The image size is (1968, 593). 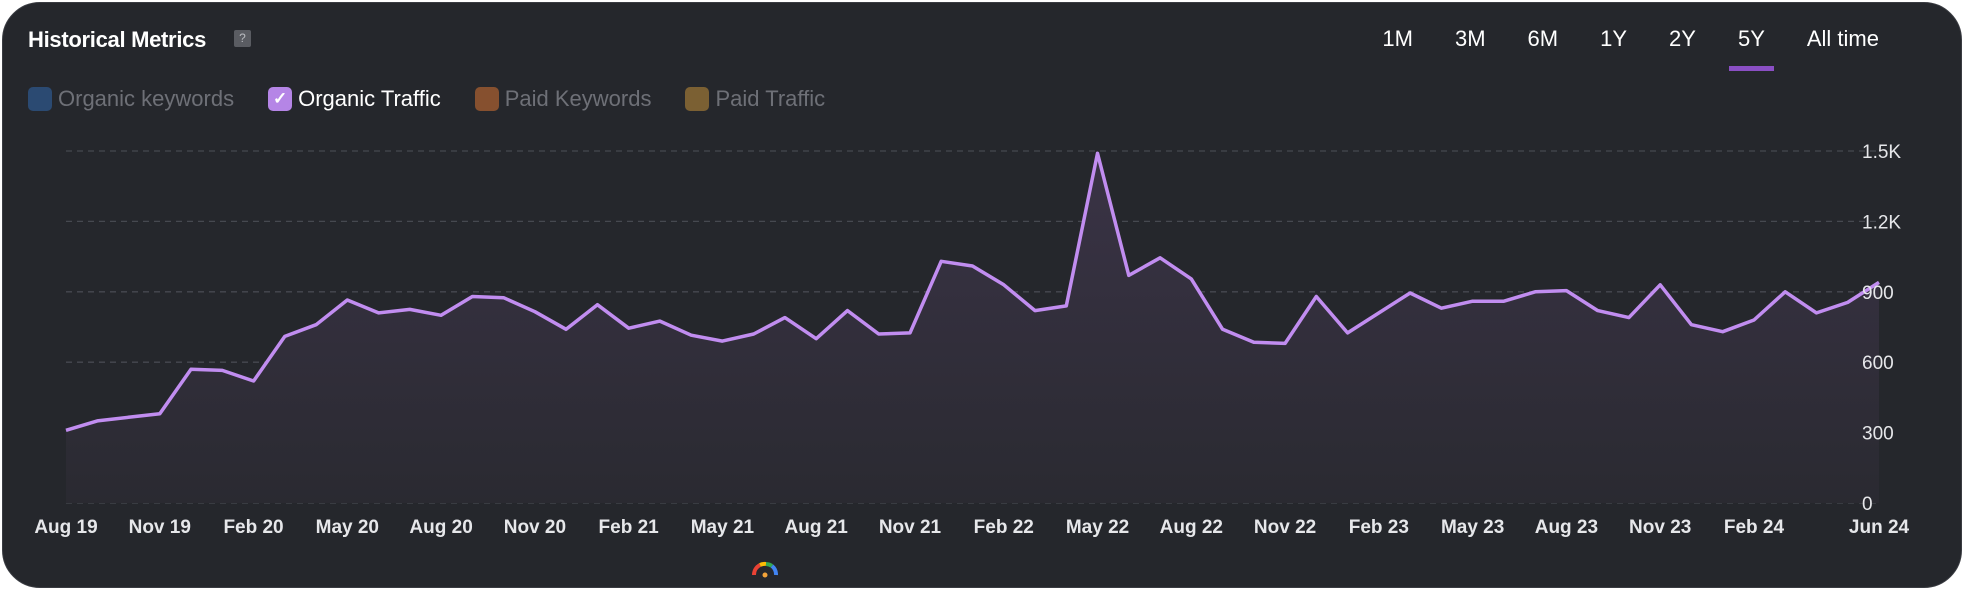 What do you see at coordinates (160, 527) in the screenshot?
I see `x-tick-label: Nov 19` at bounding box center [160, 527].